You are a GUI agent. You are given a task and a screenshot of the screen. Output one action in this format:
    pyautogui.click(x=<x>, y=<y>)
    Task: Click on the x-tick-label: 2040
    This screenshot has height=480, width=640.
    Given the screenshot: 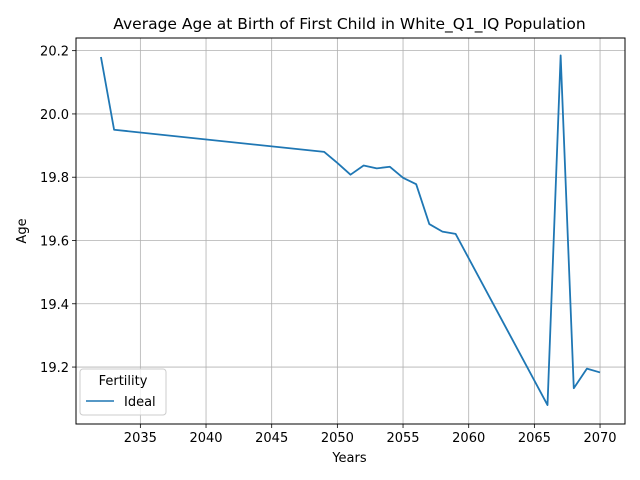 What is the action you would take?
    pyautogui.click(x=205, y=438)
    